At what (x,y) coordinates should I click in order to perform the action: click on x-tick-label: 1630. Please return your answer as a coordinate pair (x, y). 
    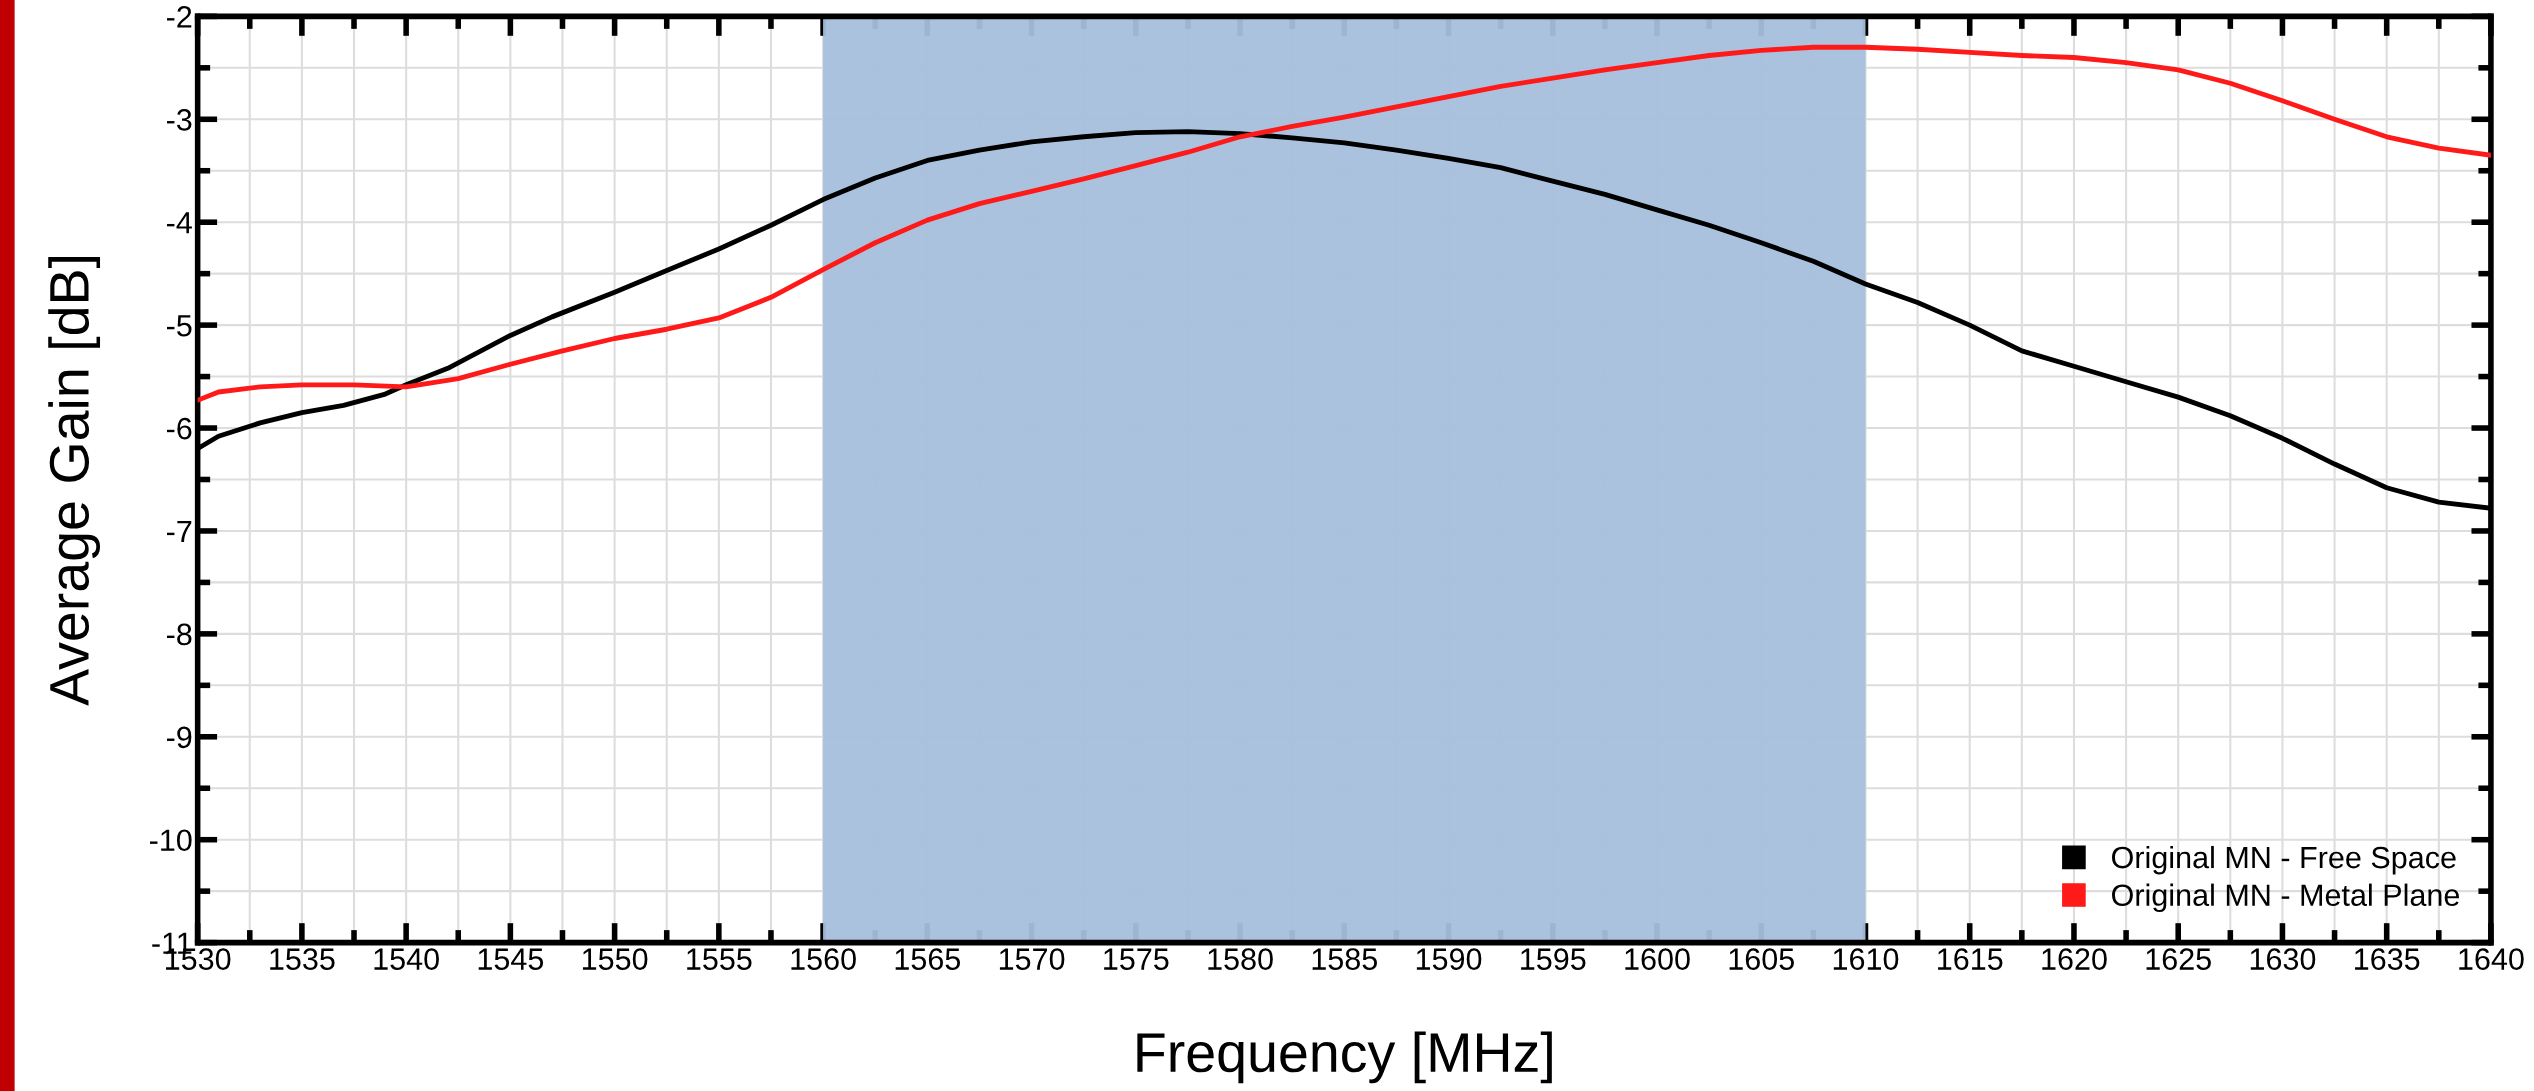
    Looking at the image, I should click on (2283, 959).